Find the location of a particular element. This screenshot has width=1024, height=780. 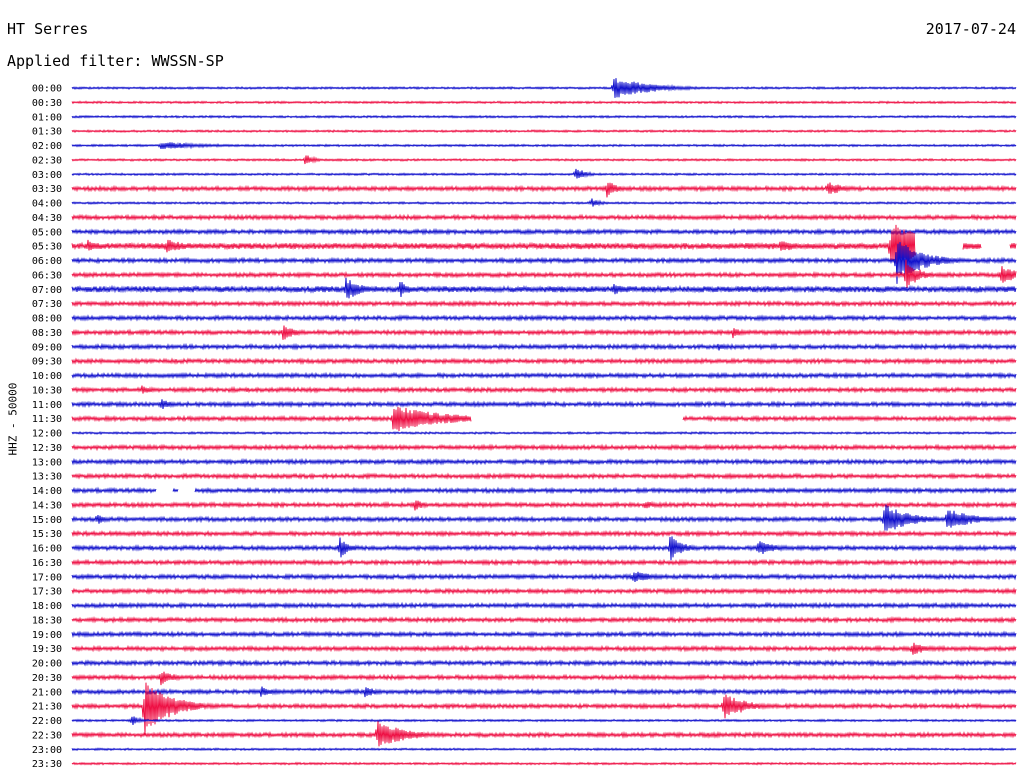

row-time-label: 13:00 is located at coordinates (47, 462).